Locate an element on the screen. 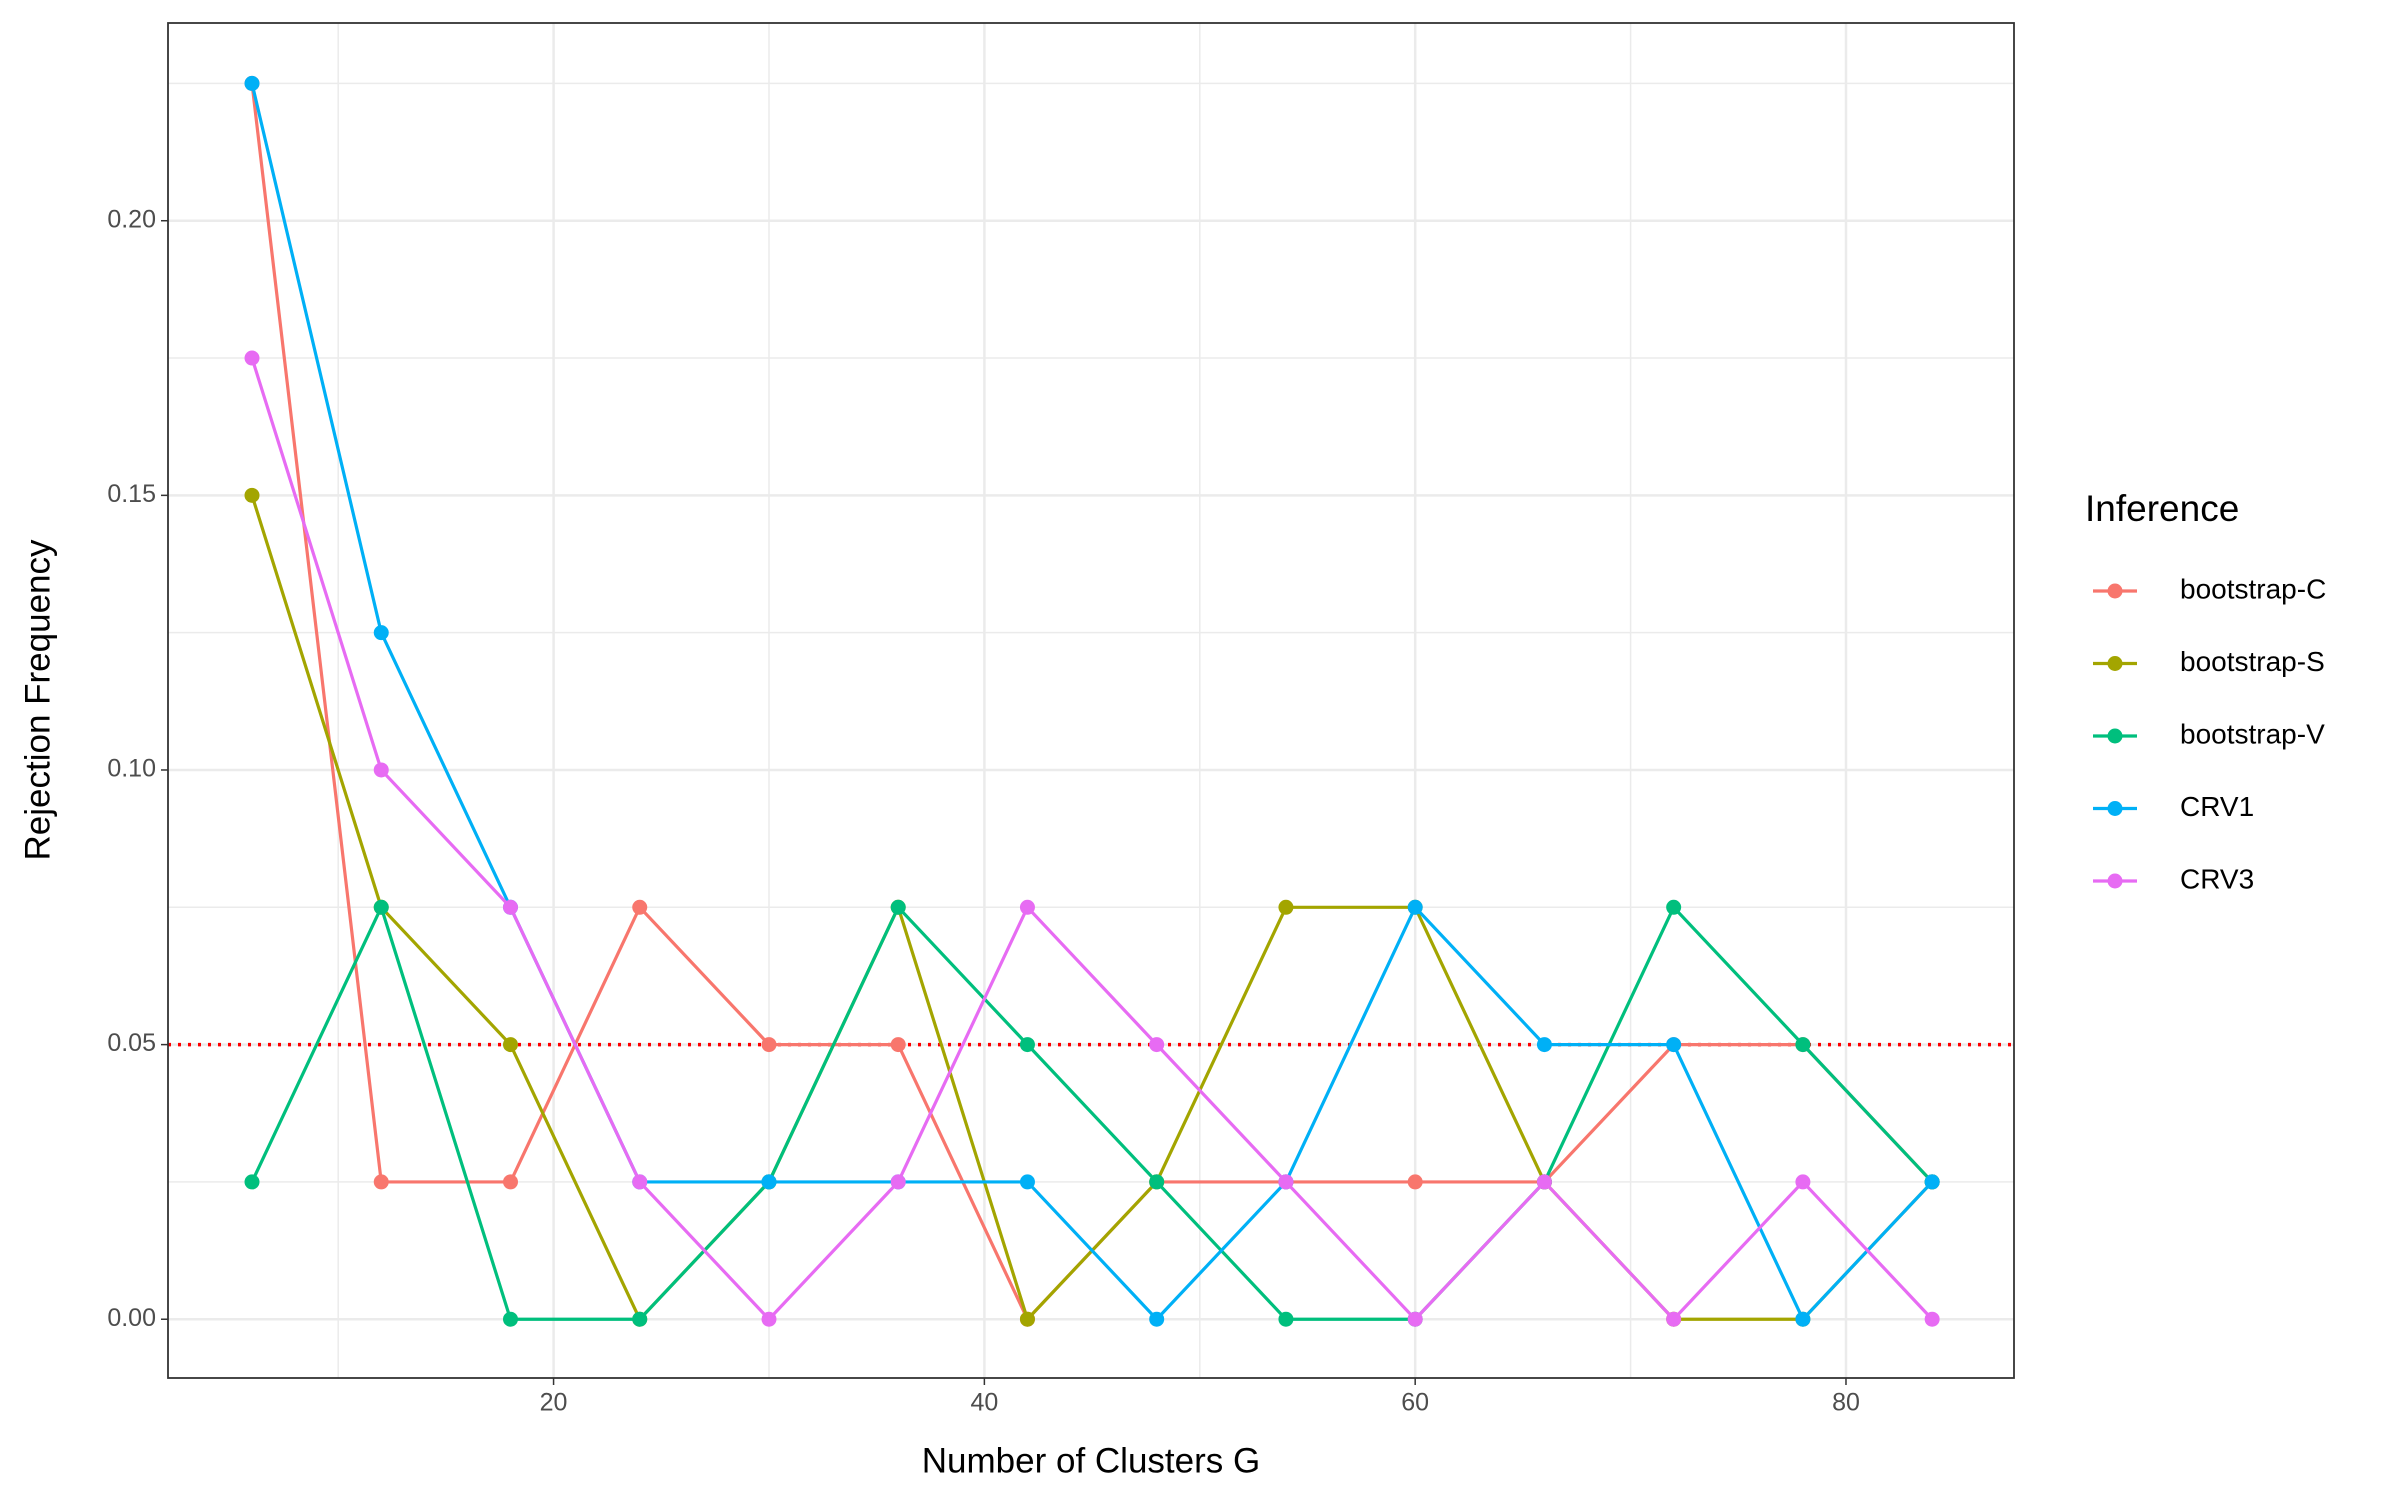 This screenshot has height=1500, width=2400. legend-label: bootstrap-S is located at coordinates (2252, 661).